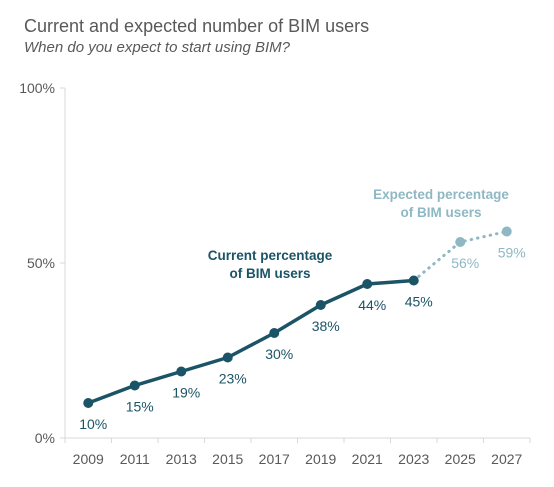 The image size is (554, 487). I want to click on x-tick-label: 2019, so click(320, 459).